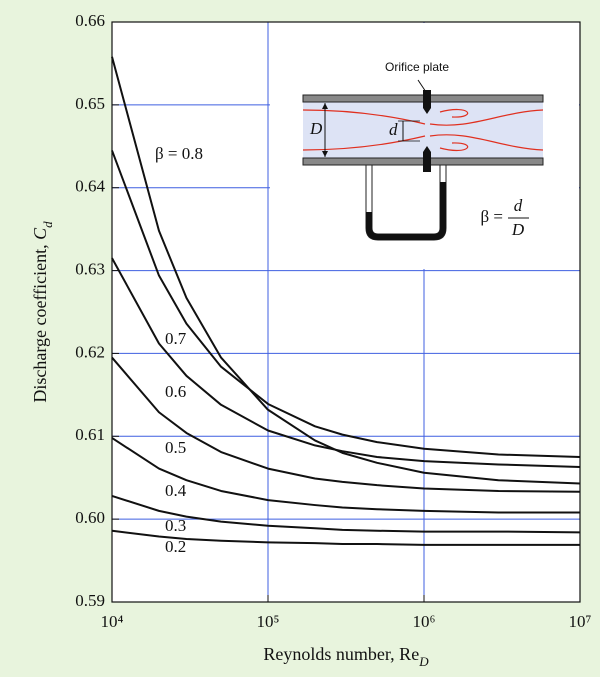  What do you see at coordinates (179, 153) in the screenshot?
I see `curve-label: β = 0.8` at bounding box center [179, 153].